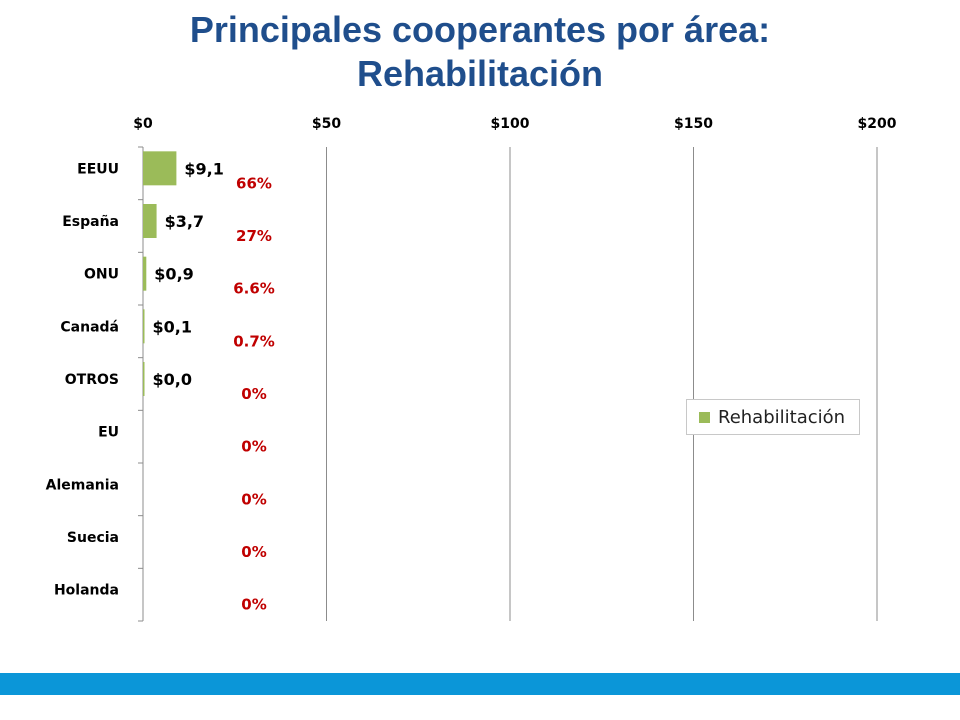 Image resolution: width=960 pixels, height=720 pixels. I want to click on value-label: $0,1, so click(172, 326).